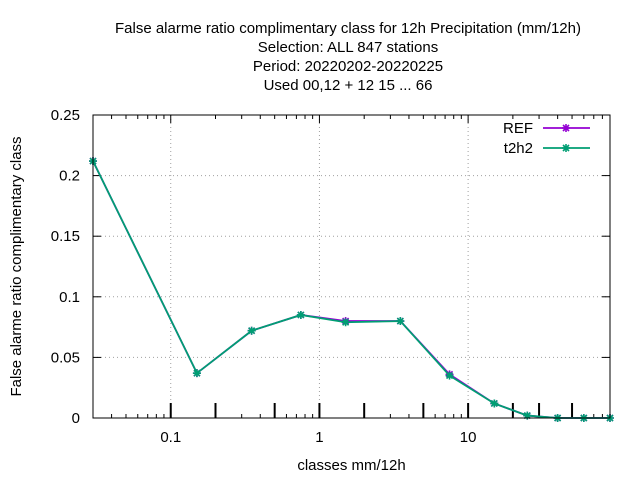  What do you see at coordinates (546, 138) in the screenshot?
I see `legend: REF t2h2` at bounding box center [546, 138].